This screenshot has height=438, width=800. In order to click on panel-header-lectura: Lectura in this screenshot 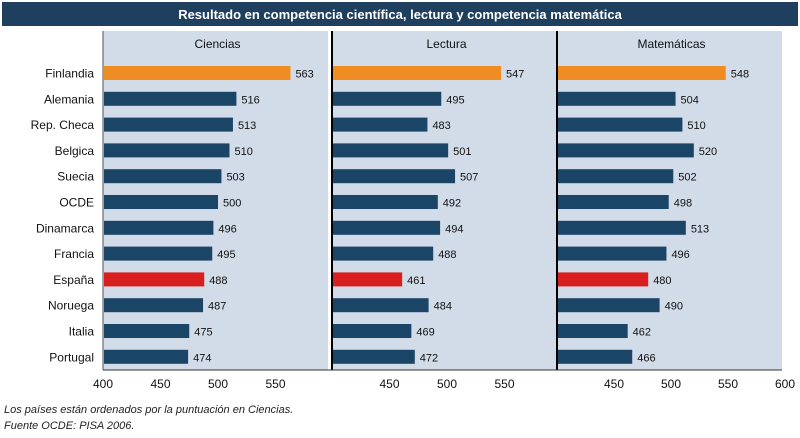, I will do `click(446, 44)`.